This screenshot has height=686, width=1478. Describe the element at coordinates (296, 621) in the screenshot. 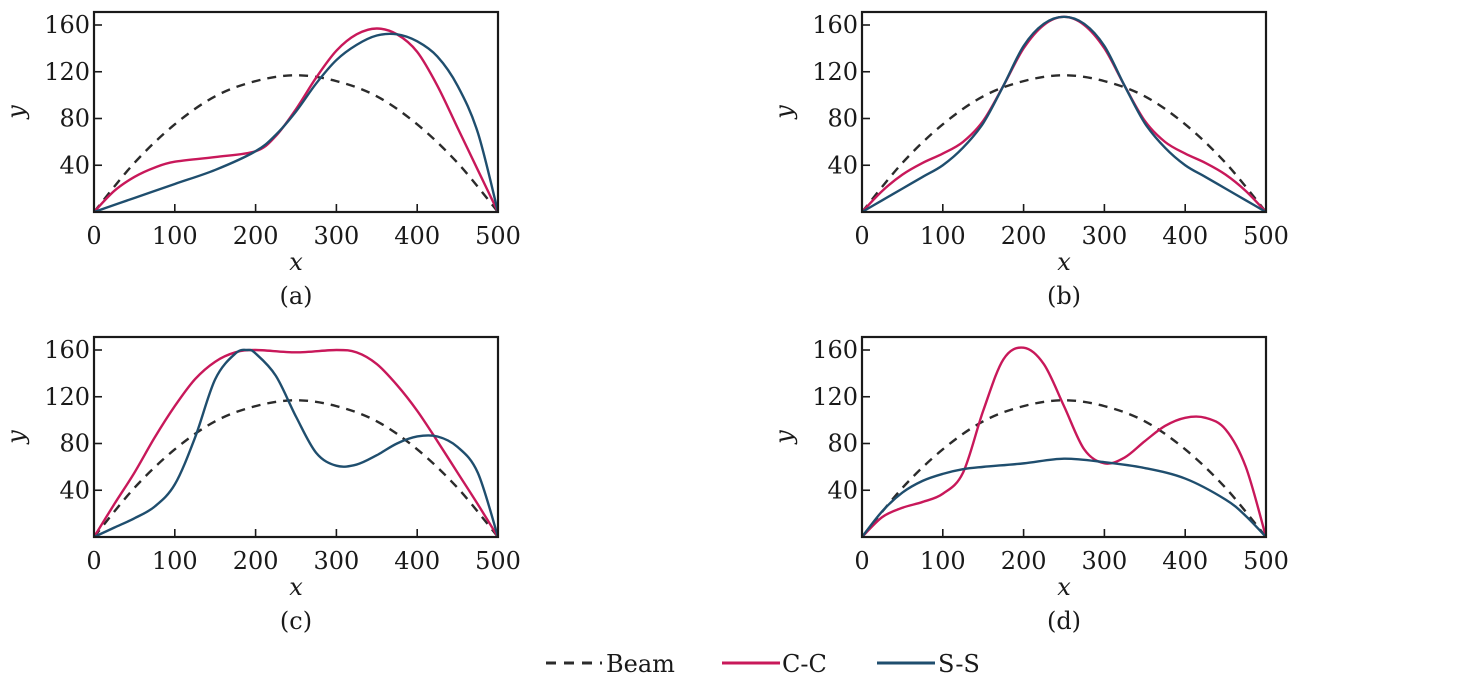

I see `panel-label: (c)` at that location.